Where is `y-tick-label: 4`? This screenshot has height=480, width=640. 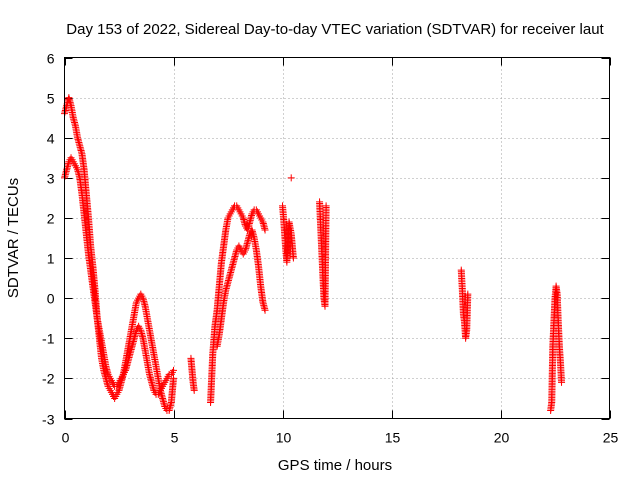
y-tick-label: 4 is located at coordinates (51, 139).